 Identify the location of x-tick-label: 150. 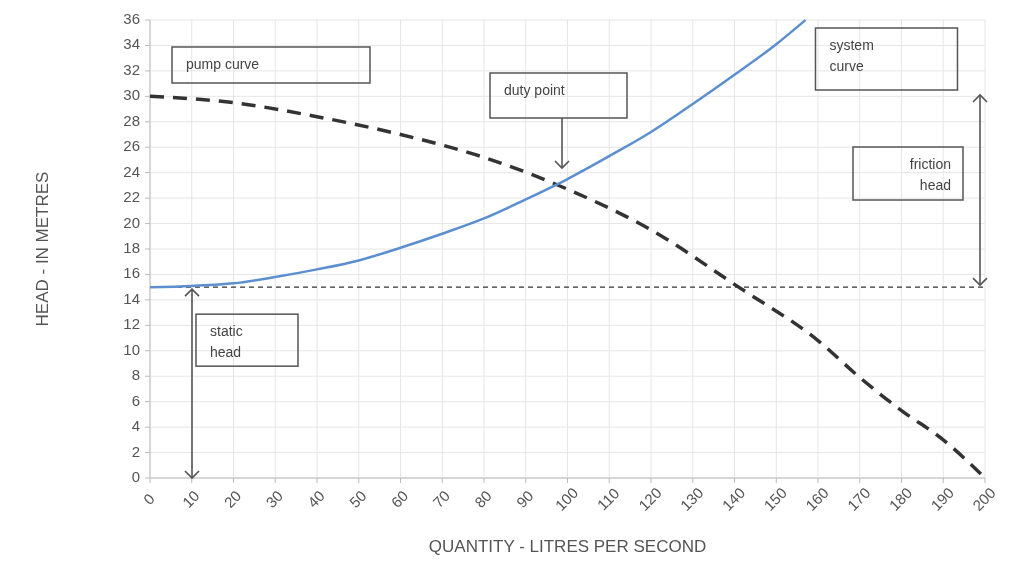
(775, 499).